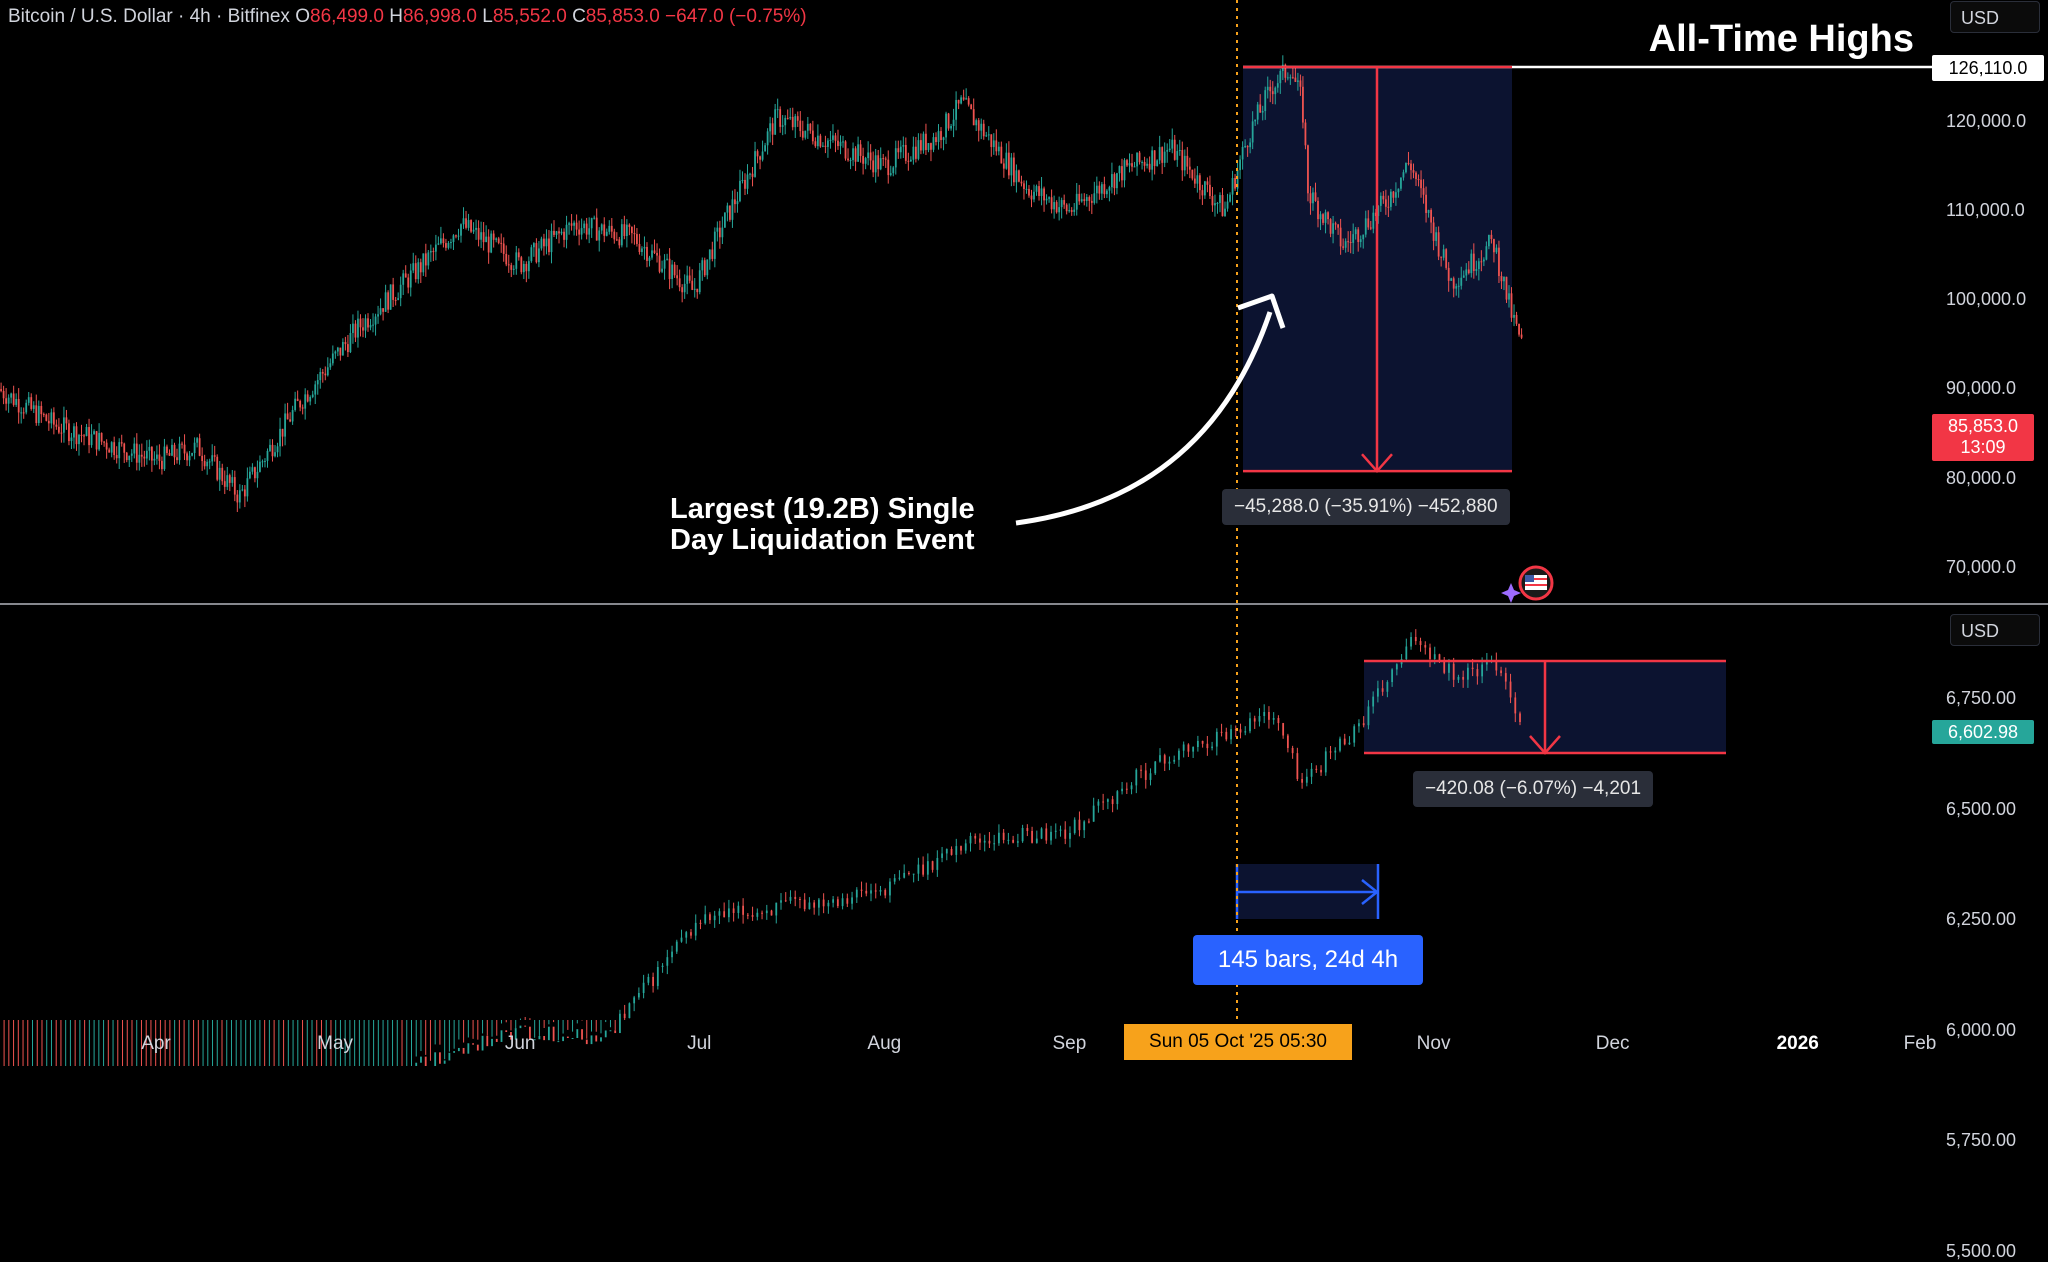 The height and width of the screenshot is (1262, 2048). What do you see at coordinates (884, 1043) in the screenshot?
I see `x-tick: Aug` at bounding box center [884, 1043].